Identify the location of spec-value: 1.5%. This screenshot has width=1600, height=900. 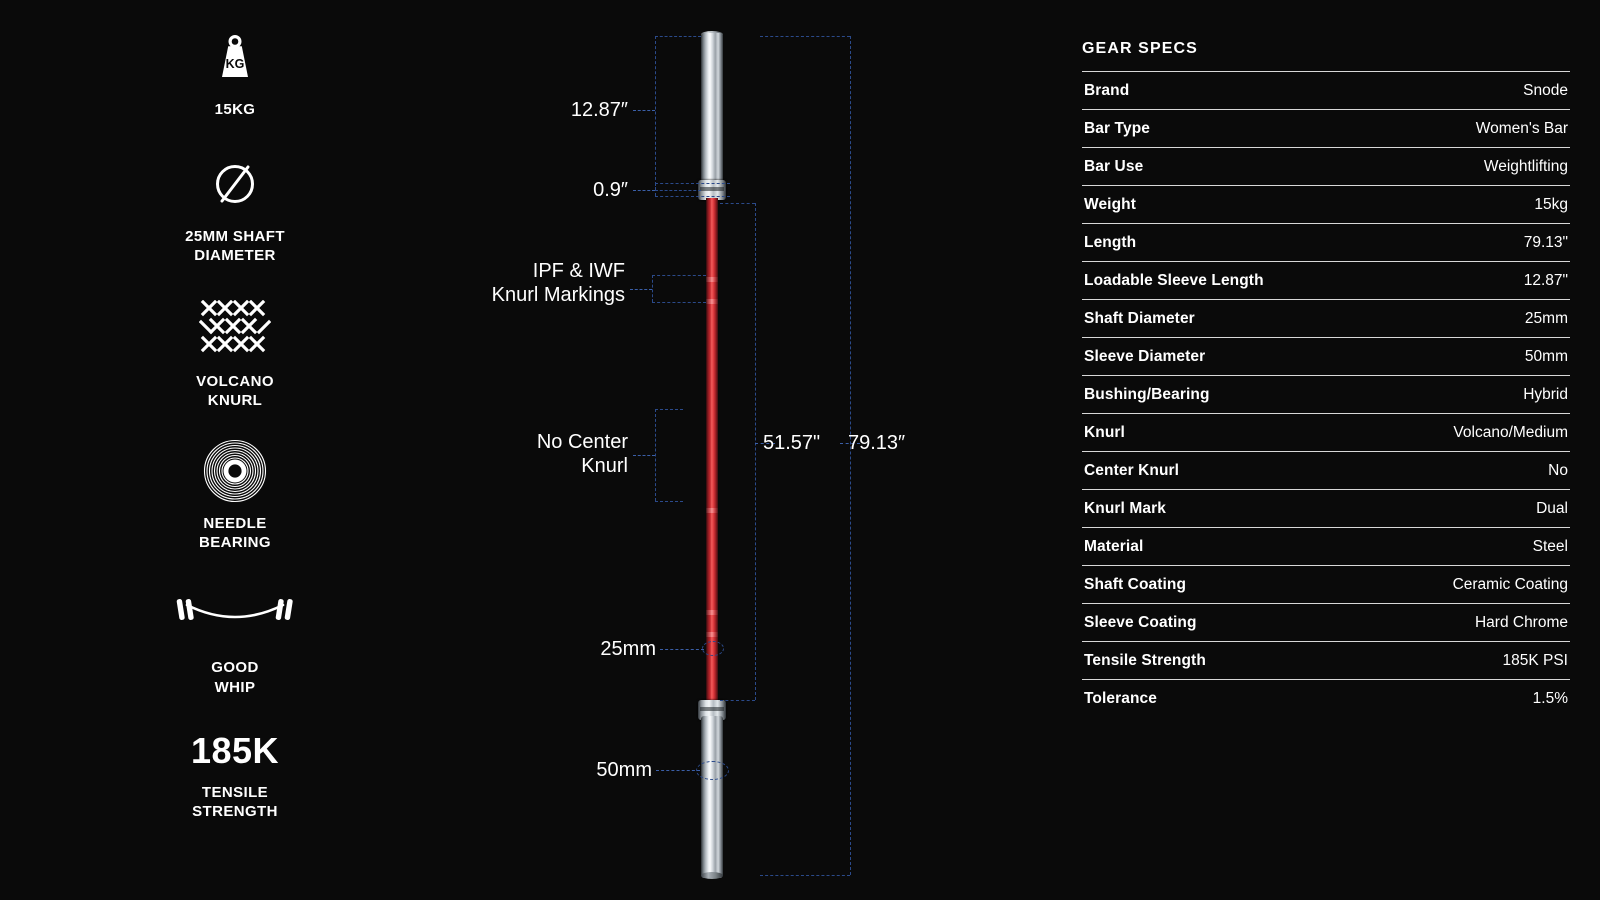
(1550, 698).